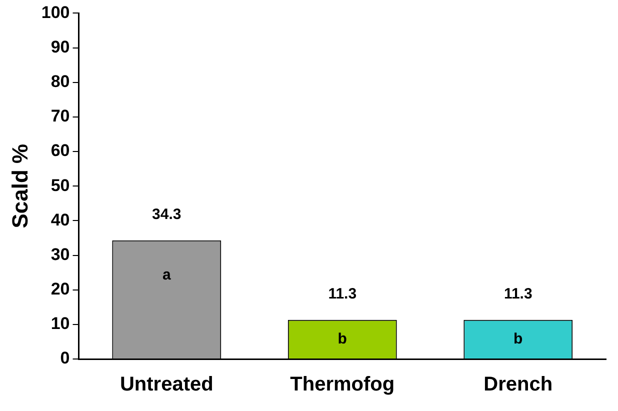  What do you see at coordinates (167, 275) in the screenshot?
I see `annotation: a` at bounding box center [167, 275].